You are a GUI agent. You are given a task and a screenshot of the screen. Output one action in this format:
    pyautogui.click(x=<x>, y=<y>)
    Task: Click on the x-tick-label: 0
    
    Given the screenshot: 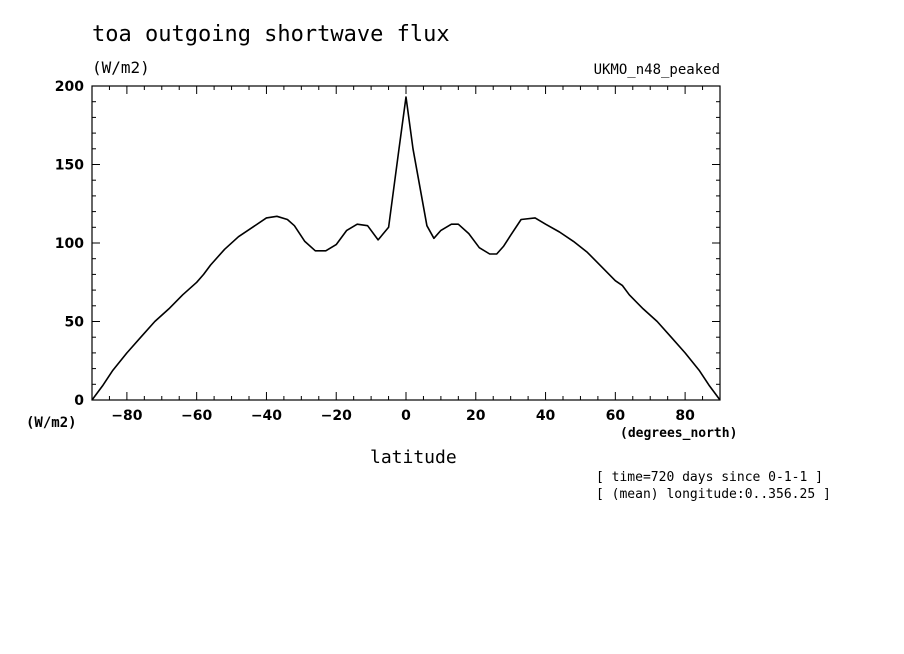 What is the action you would take?
    pyautogui.click(x=406, y=416)
    